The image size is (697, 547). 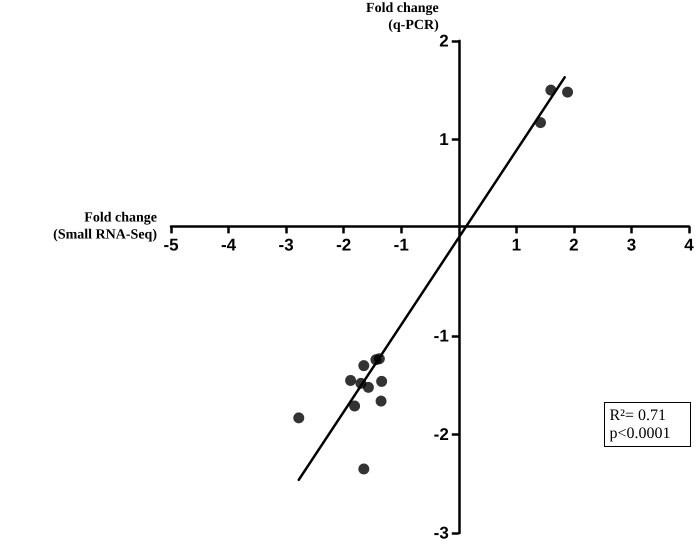 I want to click on x-tick-label: -3, so click(x=286, y=244).